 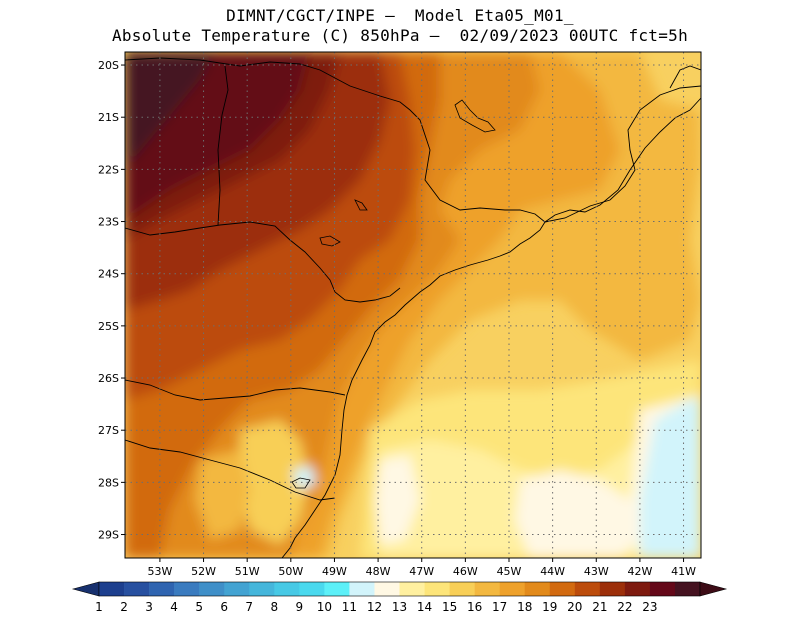 What do you see at coordinates (108, 117) in the screenshot?
I see `lat-label: 21S` at bounding box center [108, 117].